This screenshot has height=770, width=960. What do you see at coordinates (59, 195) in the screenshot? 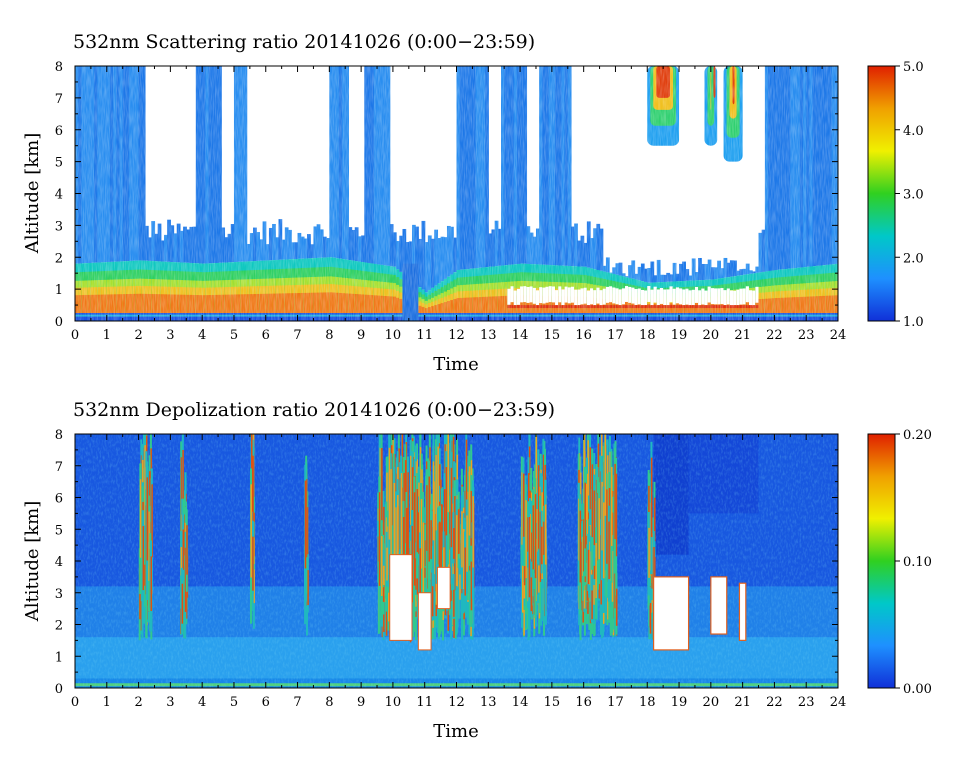
I see `y-tick-label: 4` at bounding box center [59, 195].